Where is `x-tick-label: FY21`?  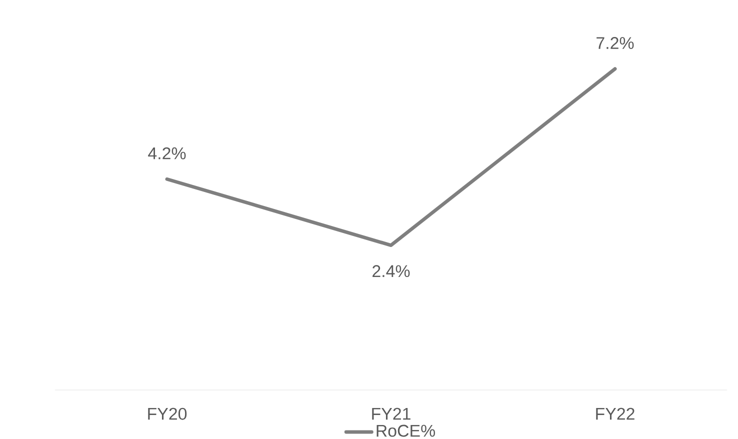
x-tick-label: FY21 is located at coordinates (391, 414).